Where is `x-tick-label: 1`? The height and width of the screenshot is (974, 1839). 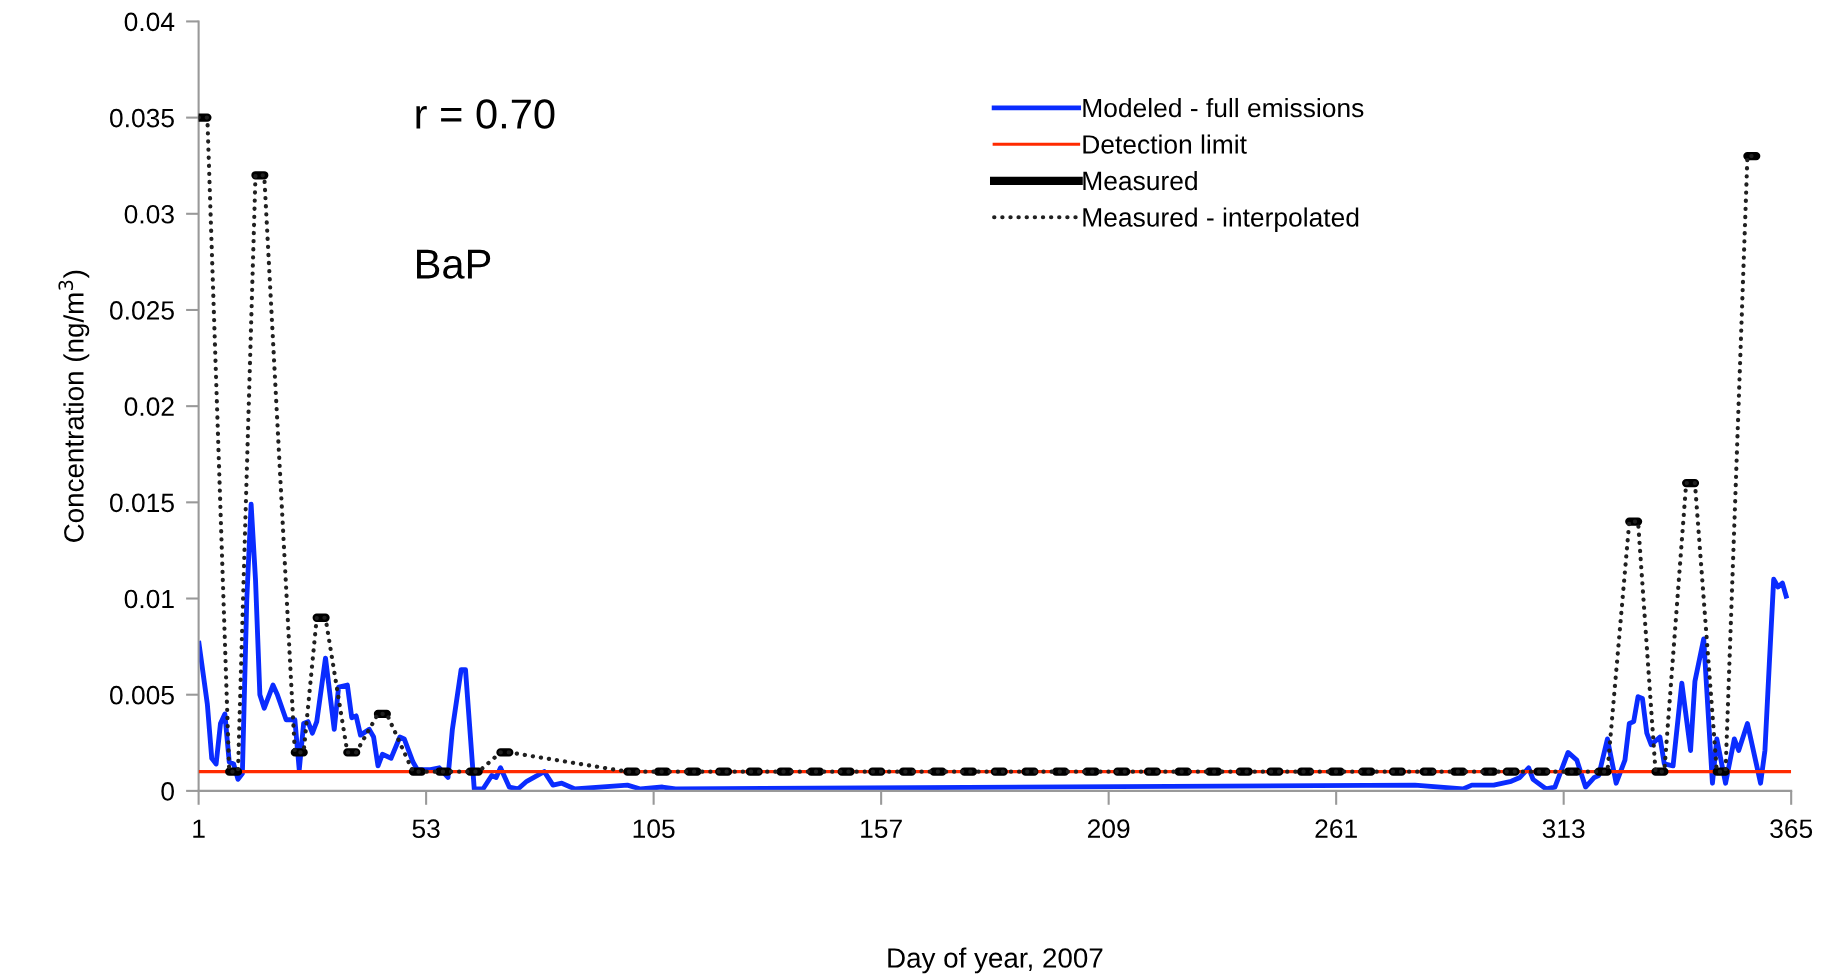 x-tick-label: 1 is located at coordinates (199, 828).